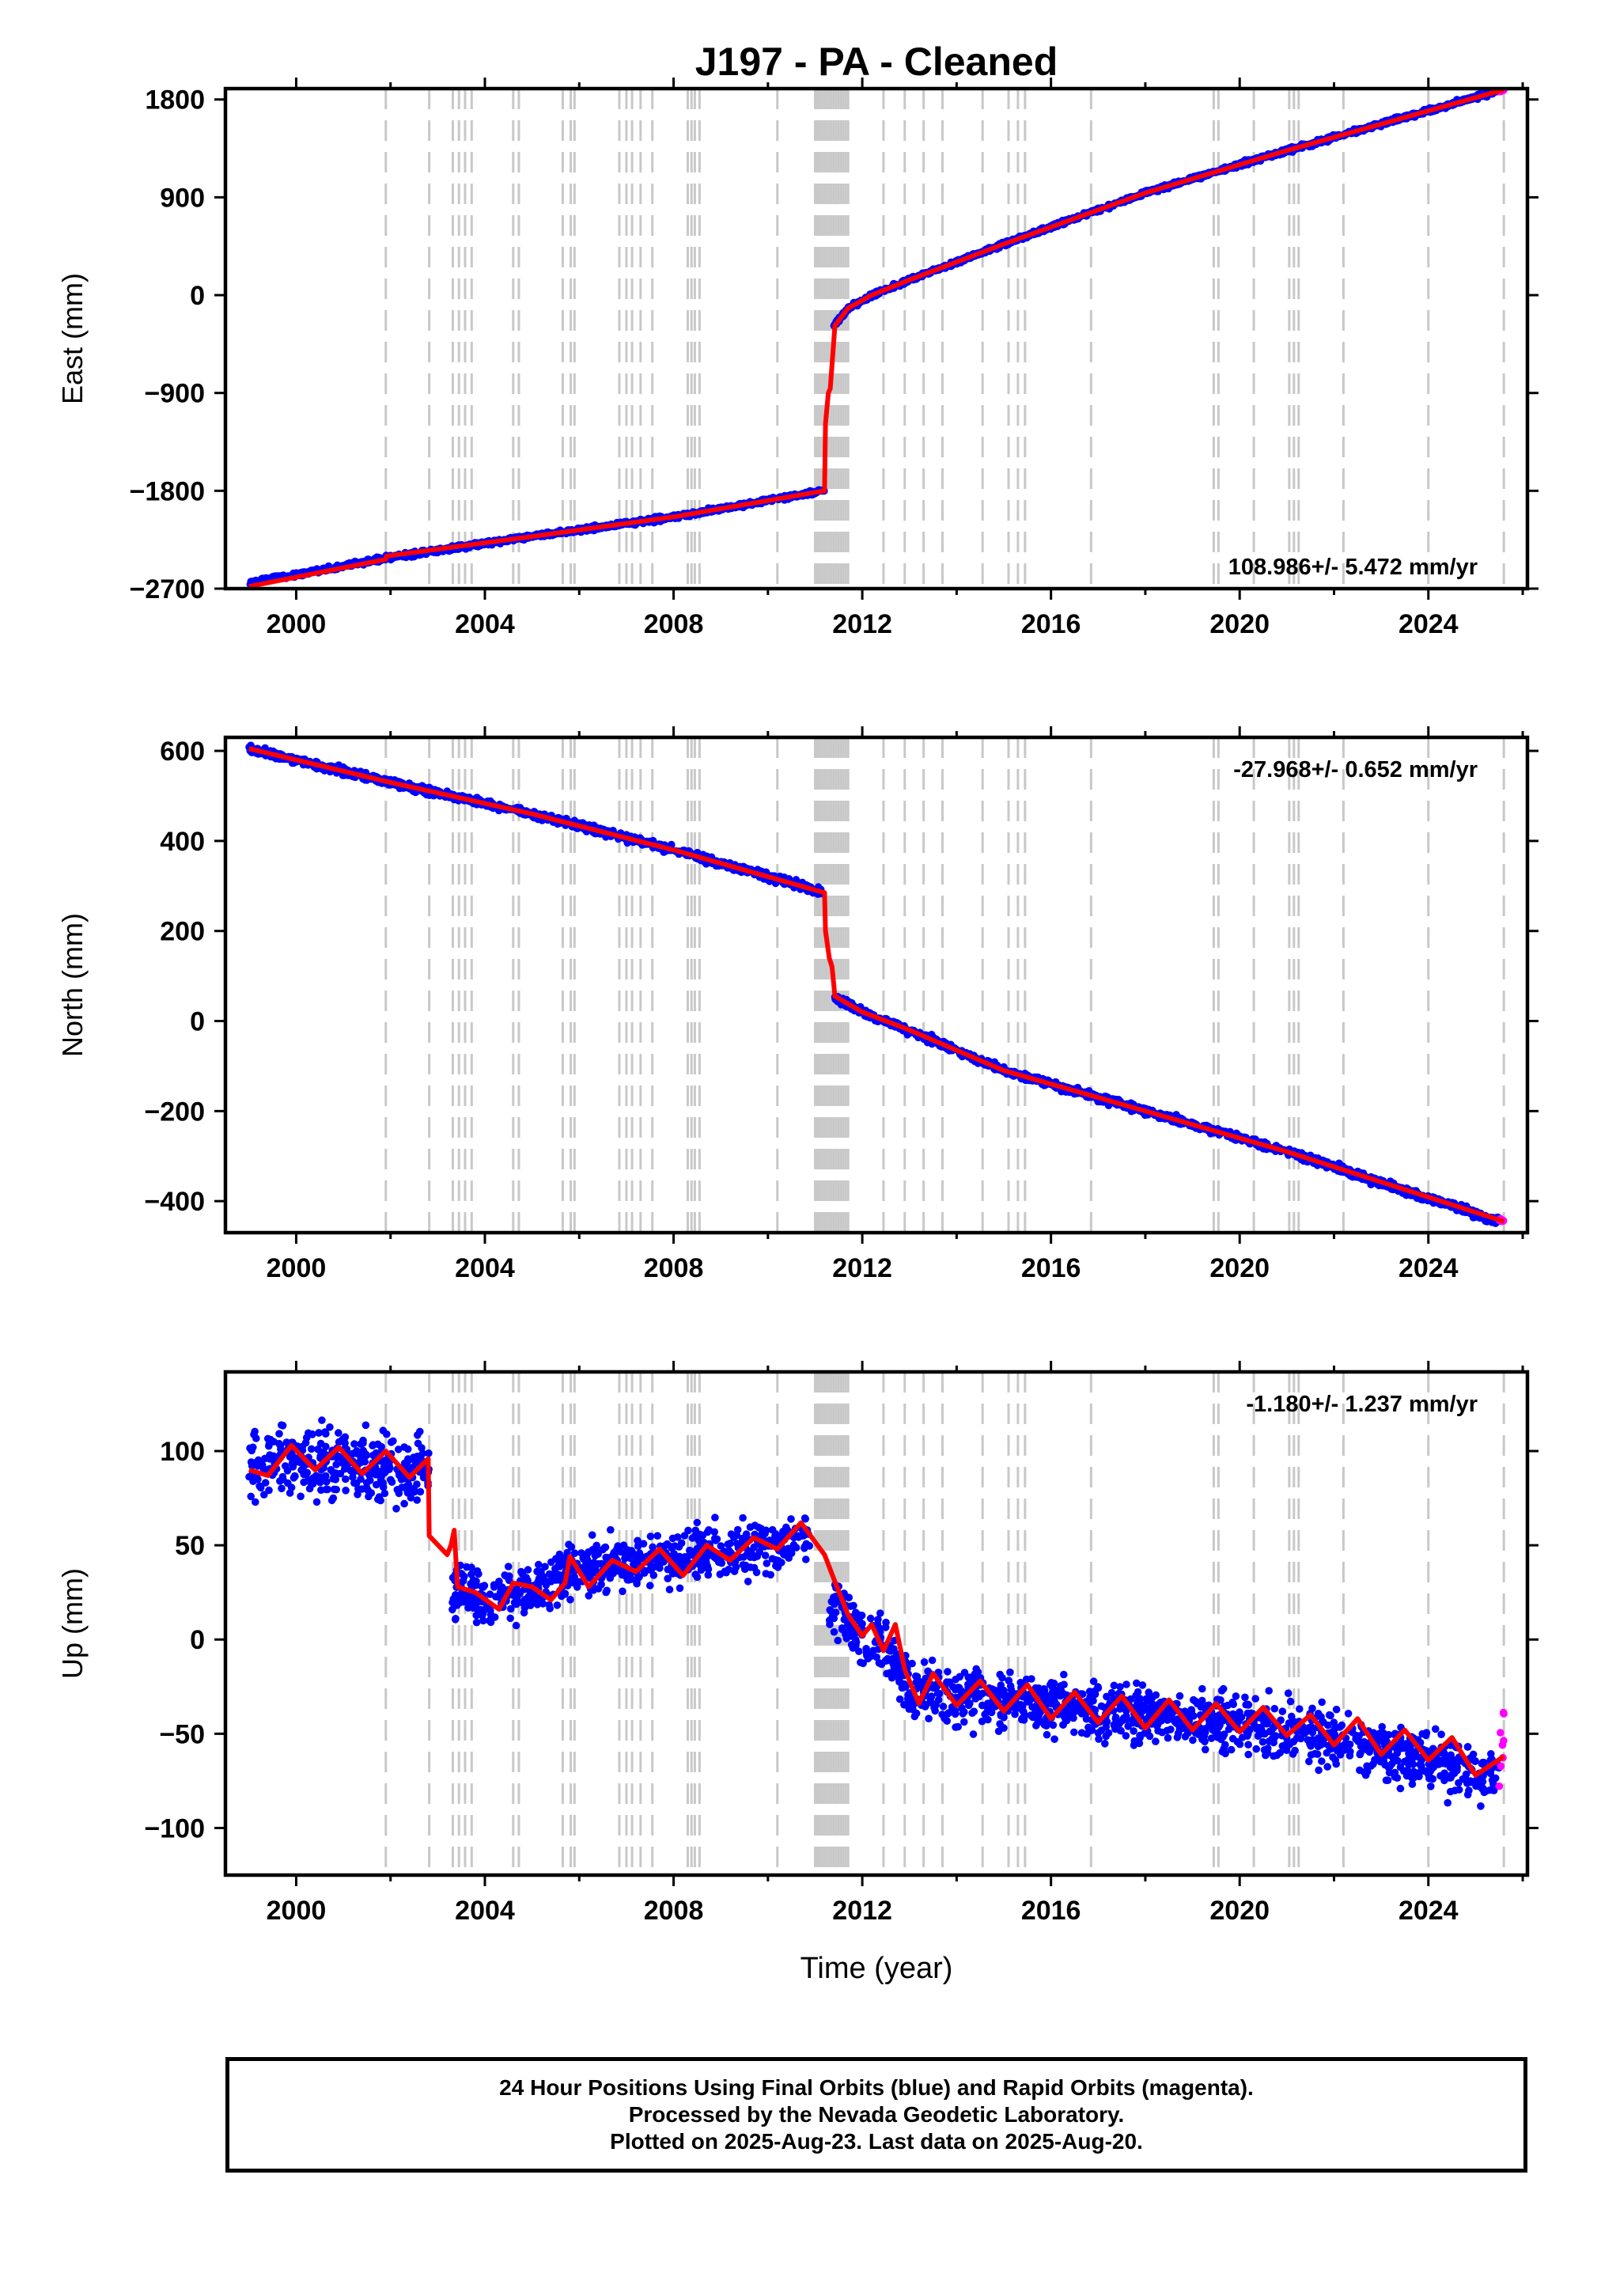 The width and height of the screenshot is (1601, 2296). I want to click on chart-title: J197 - PA - Cleaned, so click(877, 62).